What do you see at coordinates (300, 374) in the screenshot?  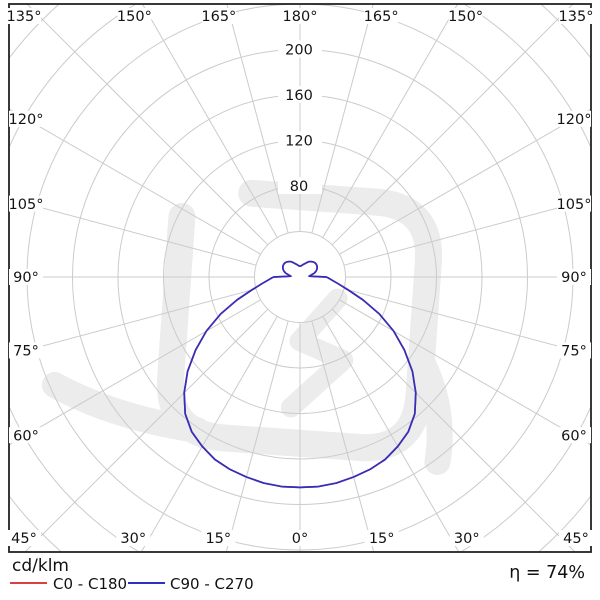 I see `intensity-curves` at bounding box center [300, 374].